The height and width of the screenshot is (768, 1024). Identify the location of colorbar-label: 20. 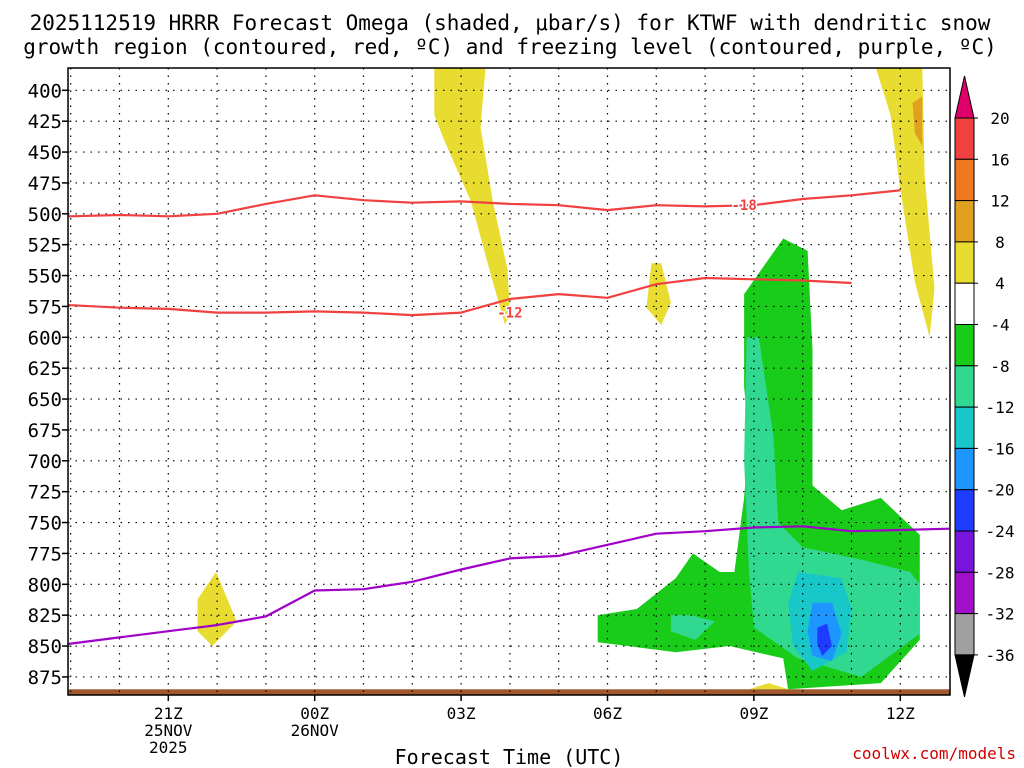
(999, 118).